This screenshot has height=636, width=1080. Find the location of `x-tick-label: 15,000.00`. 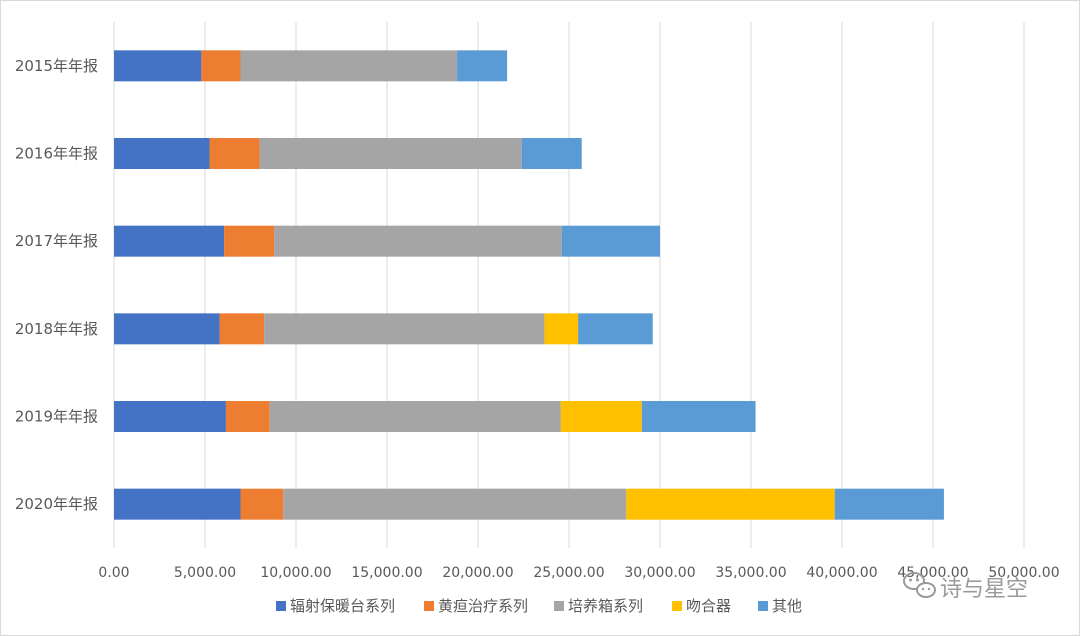

x-tick-label: 15,000.00 is located at coordinates (386, 573).